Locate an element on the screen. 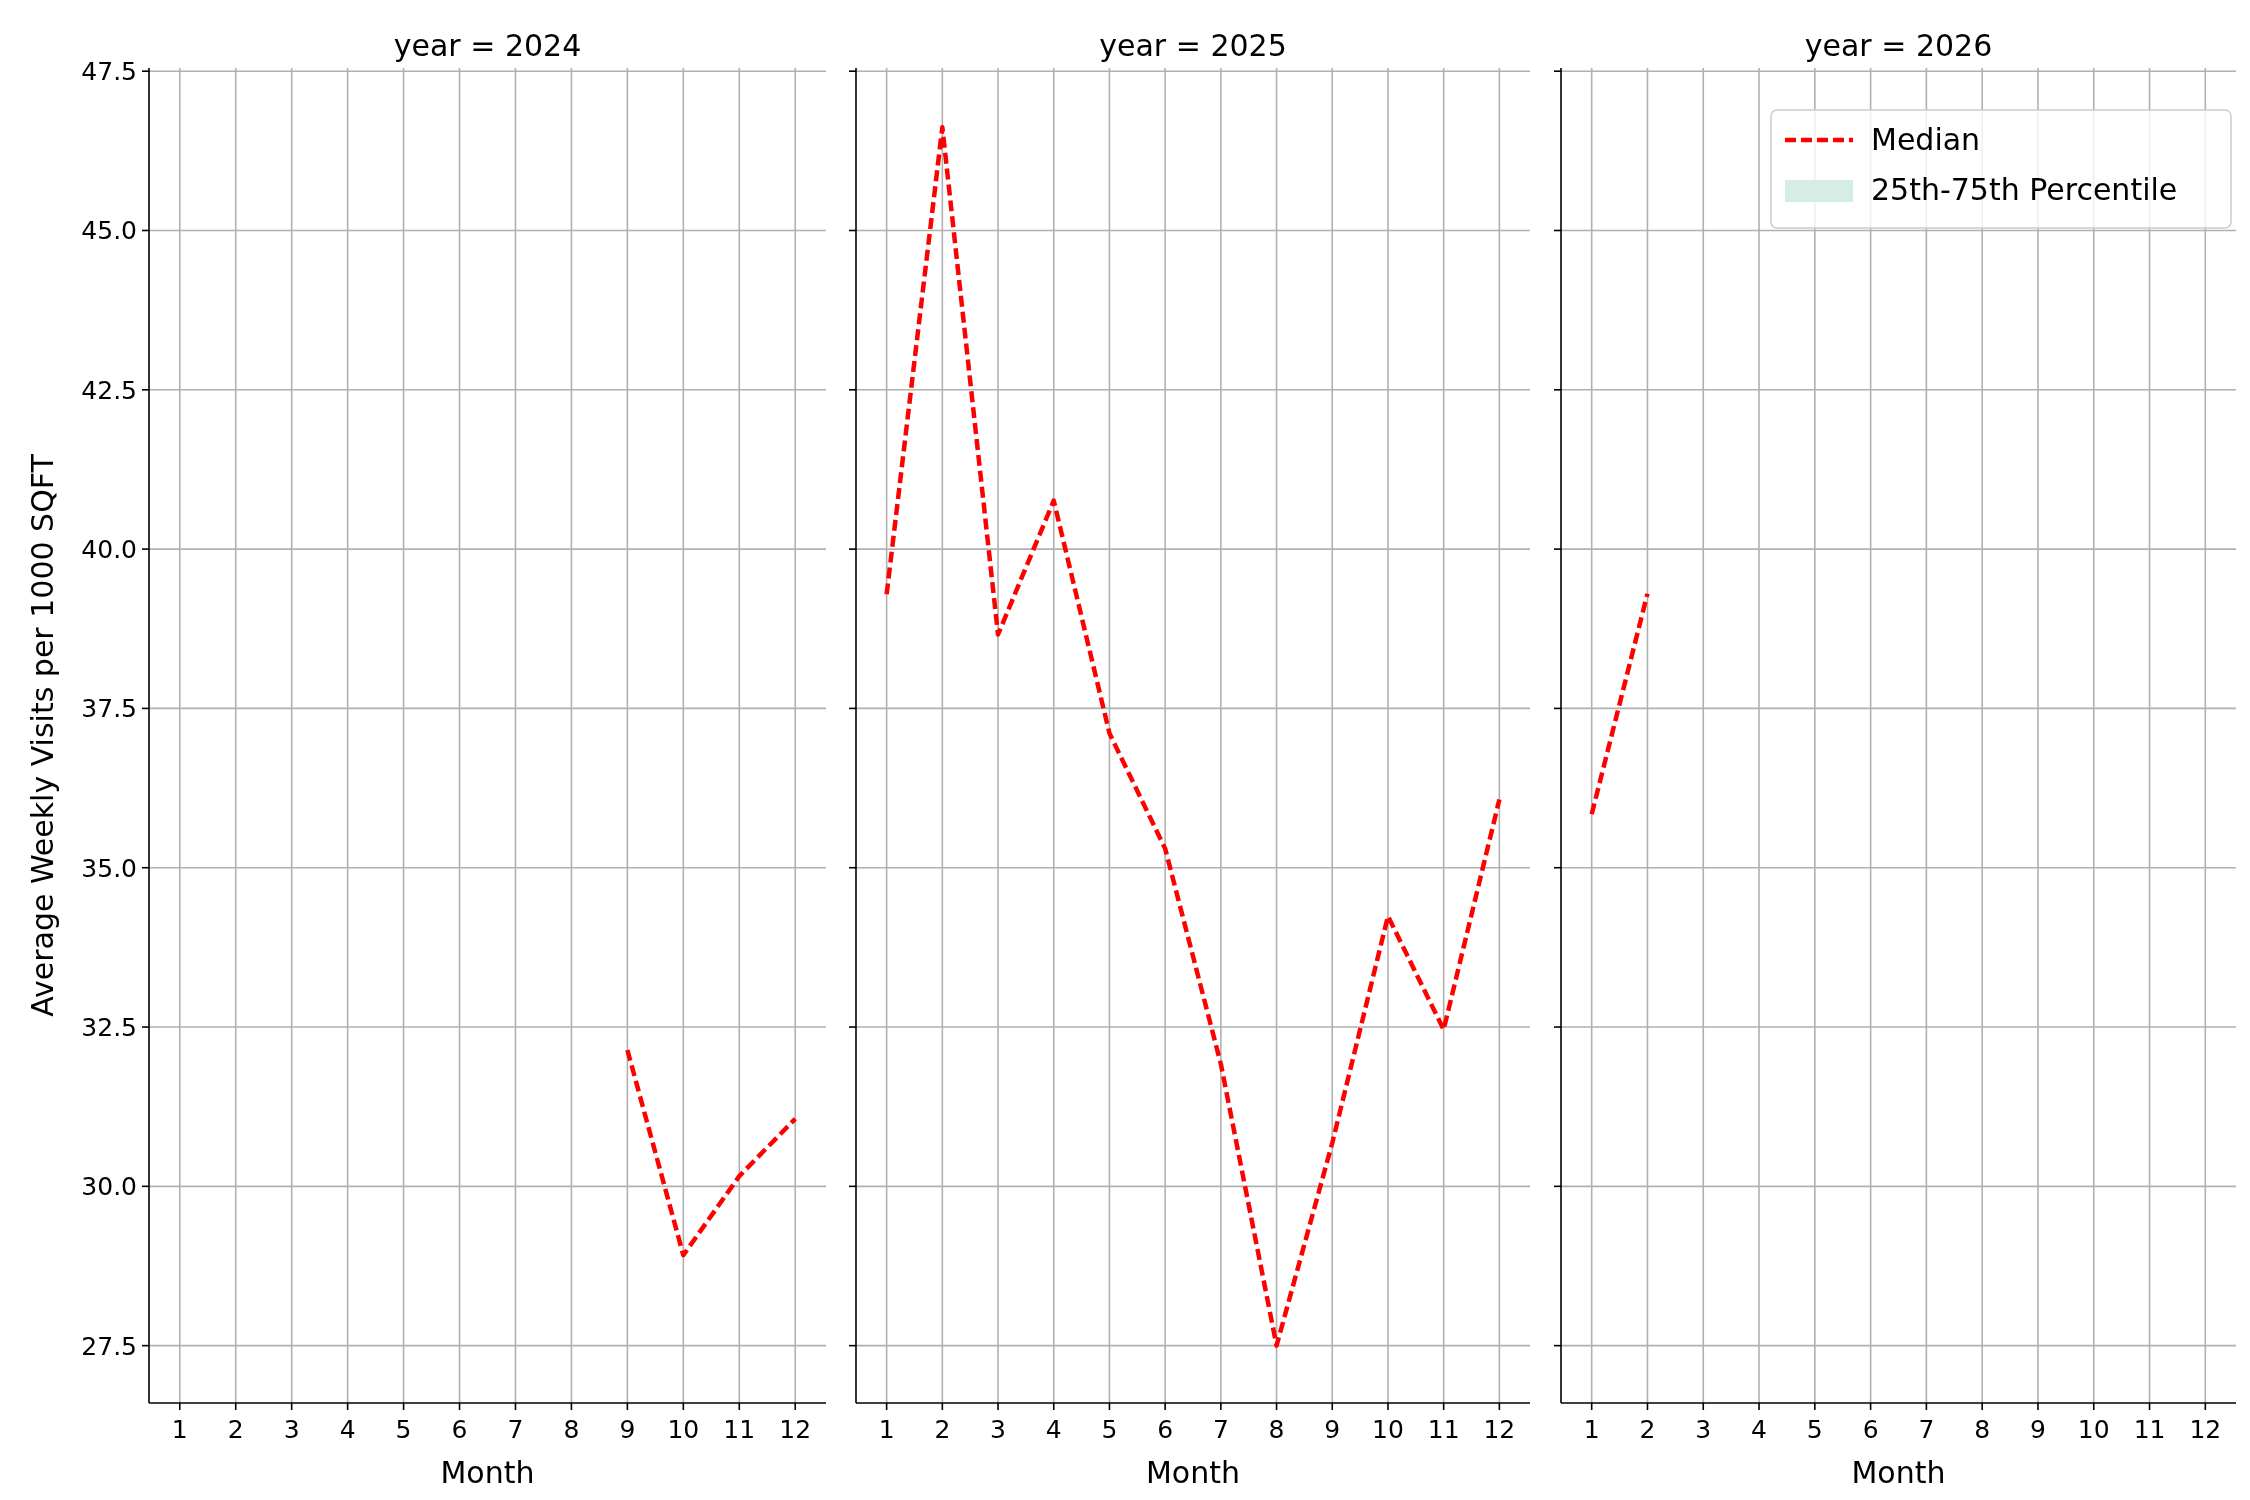 The width and height of the screenshot is (2250, 1500). y-tick-label: 47.5 is located at coordinates (109, 72).